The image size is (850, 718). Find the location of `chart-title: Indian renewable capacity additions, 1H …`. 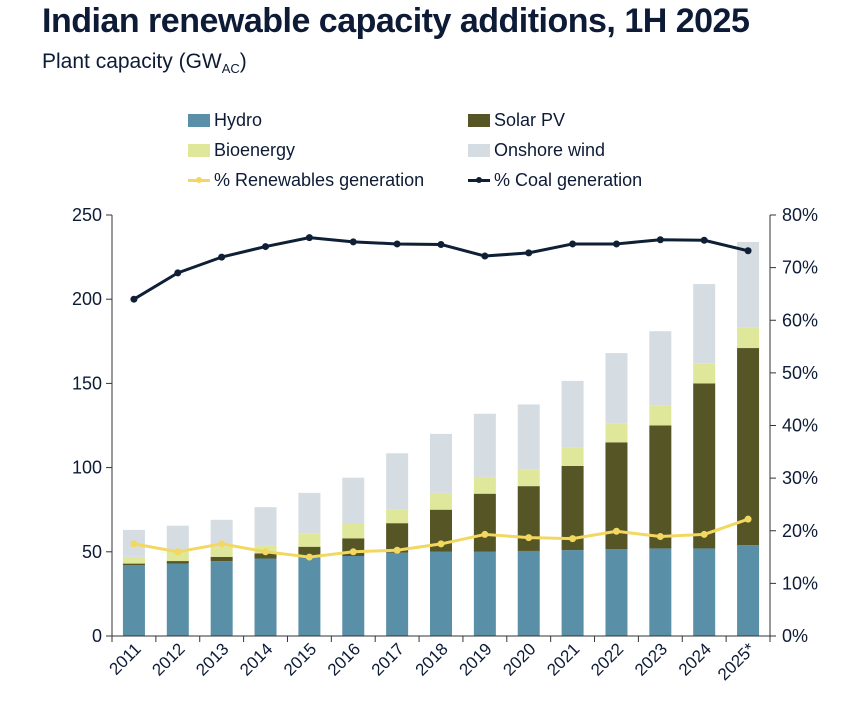

chart-title: Indian renewable capacity additions, 1H … is located at coordinates (396, 21).